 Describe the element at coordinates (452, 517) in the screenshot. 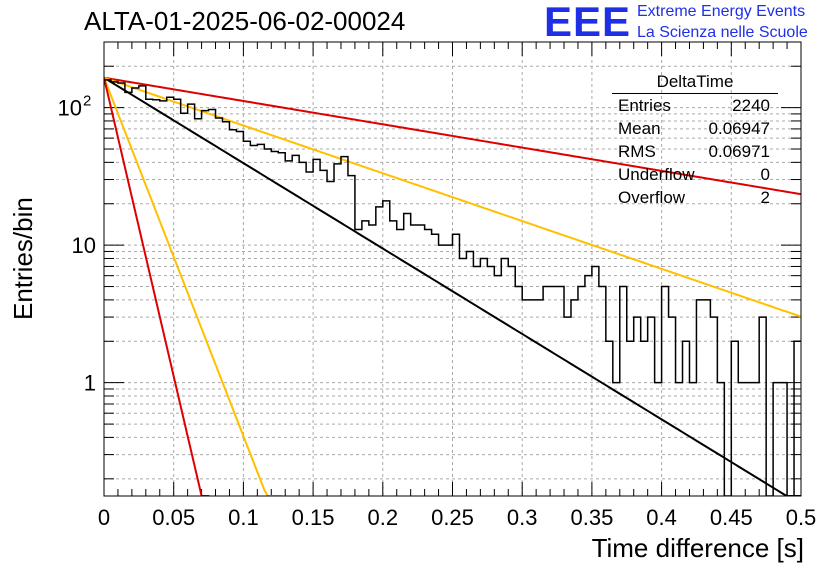

I see `x-tick-label: 0.25` at that location.